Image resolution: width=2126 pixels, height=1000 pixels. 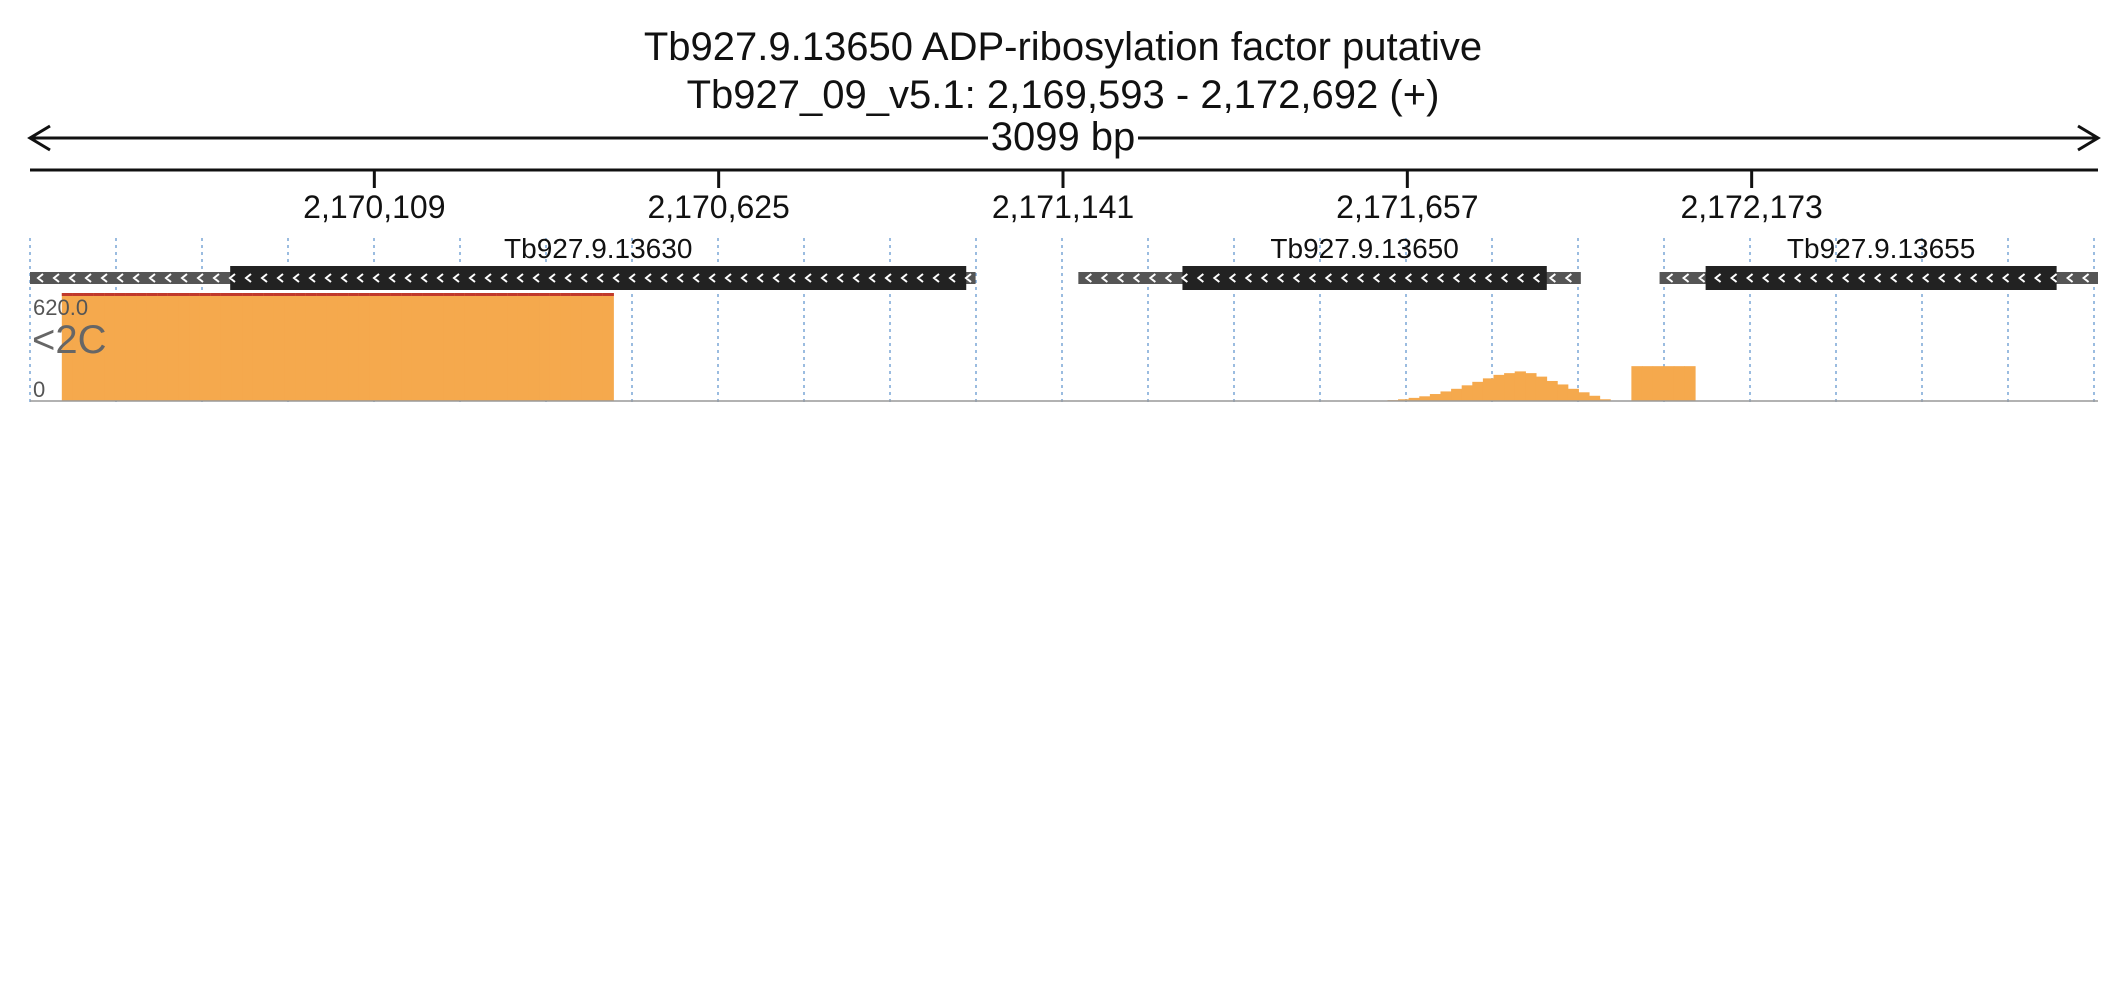 I want to click on gene-label-2: Tb927.9.13655, so click(x=1881, y=248).